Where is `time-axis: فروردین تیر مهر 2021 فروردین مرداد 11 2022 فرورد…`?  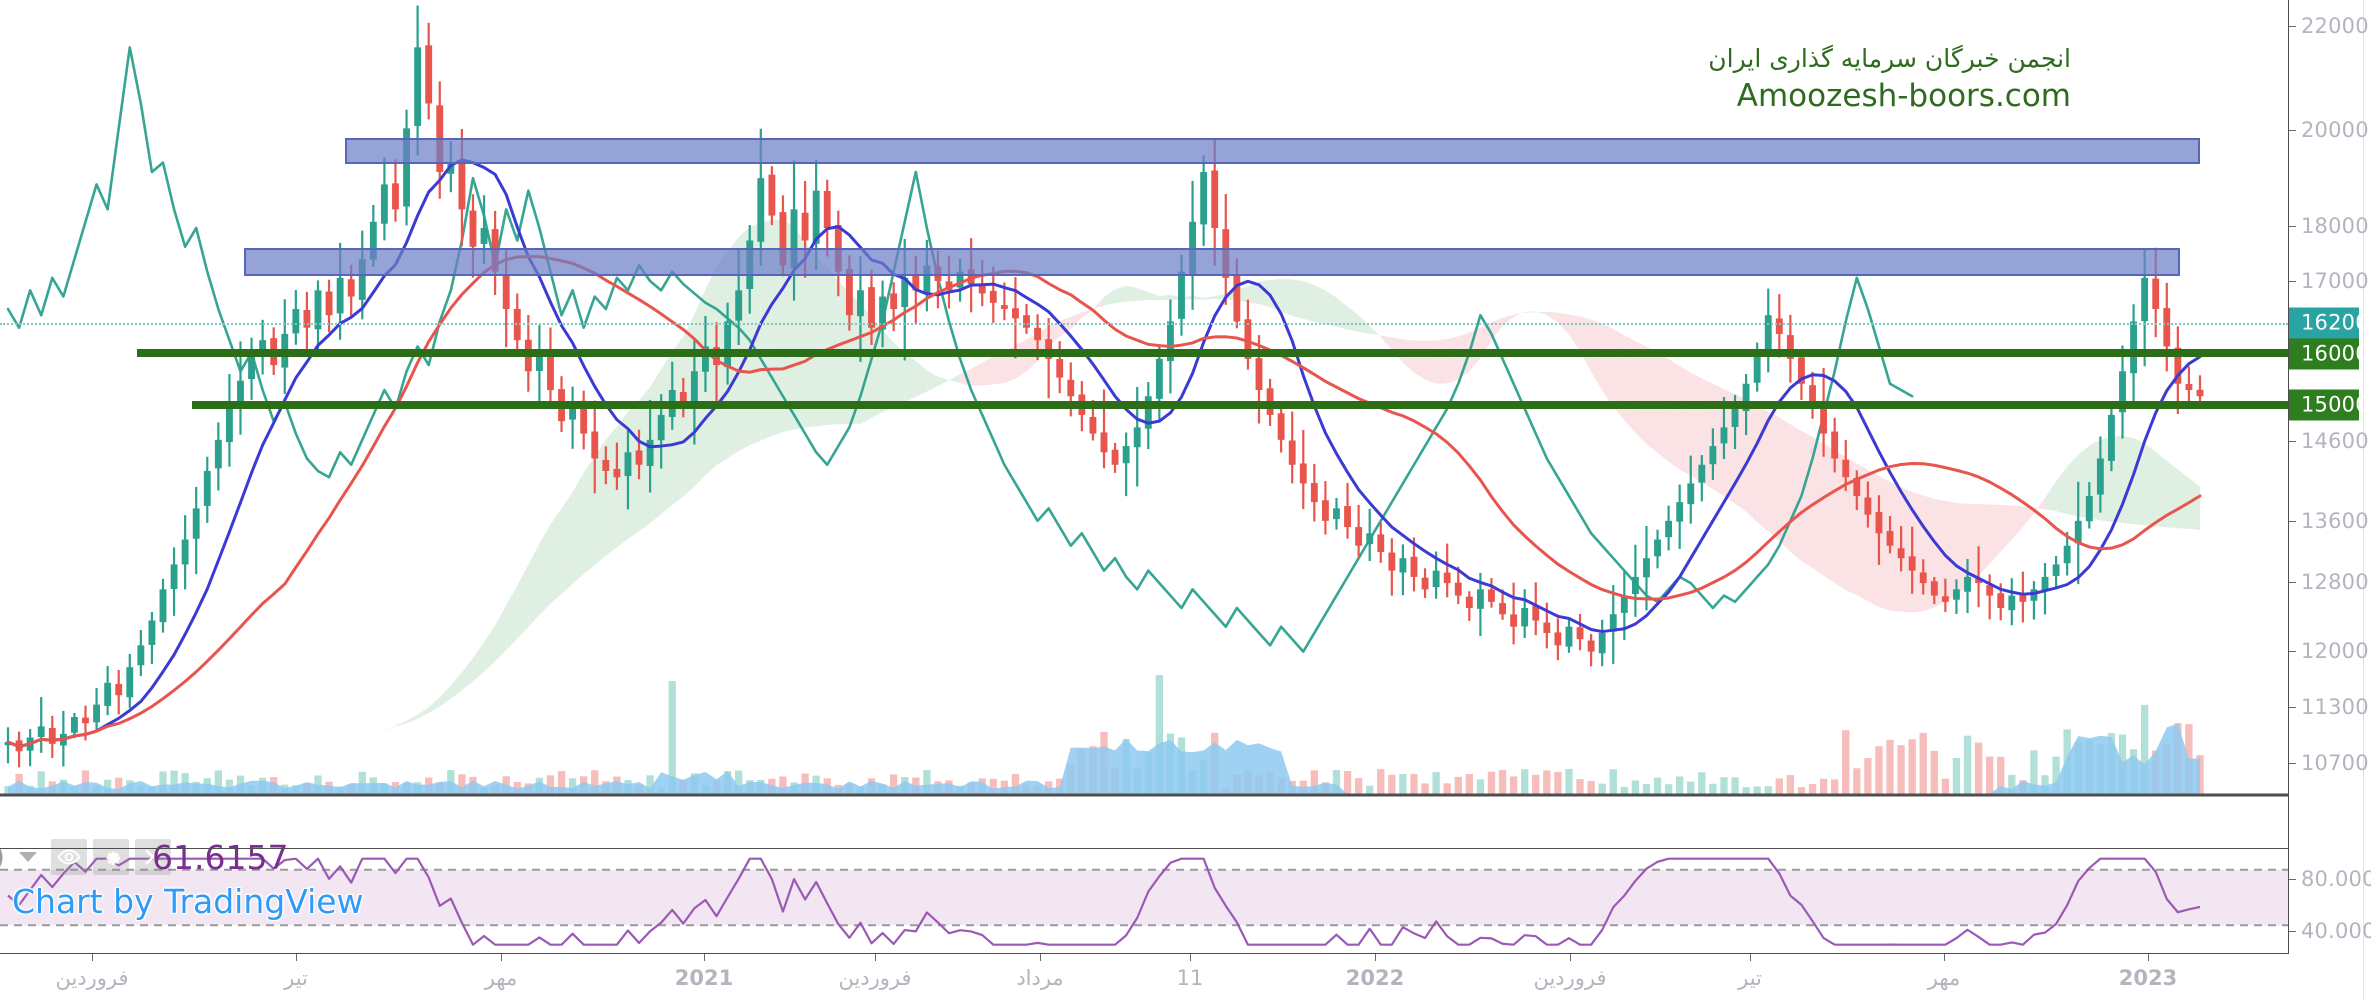 time-axis: فروردین تیر مهر 2021 فروردین مرداد 11 2022 فرورد… is located at coordinates (1144, 977).